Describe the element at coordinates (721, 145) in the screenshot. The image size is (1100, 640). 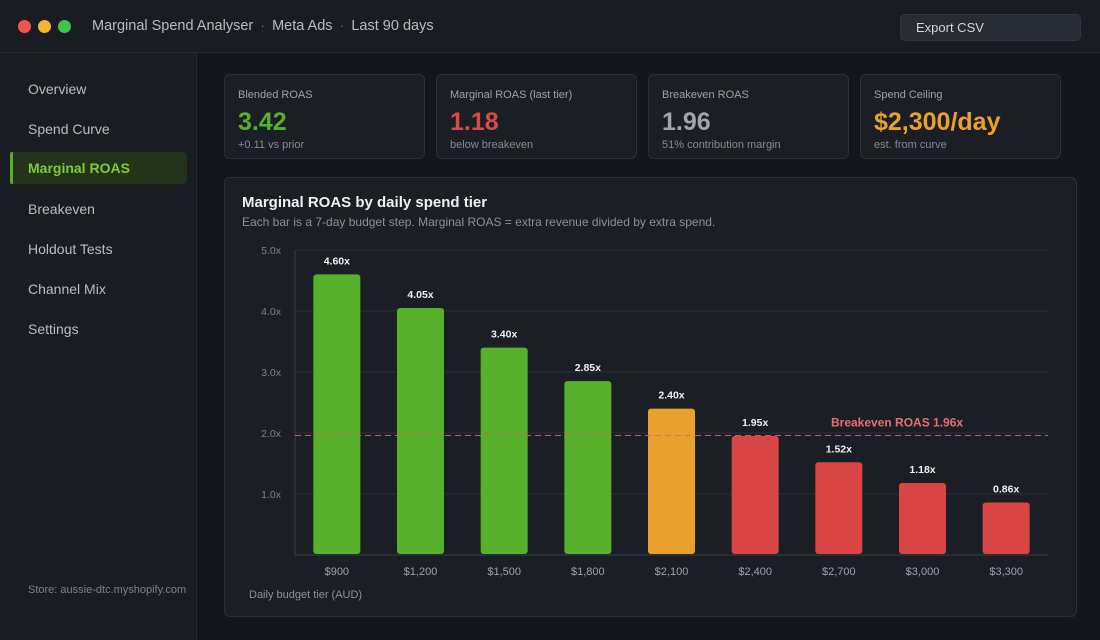
I see `kpi-subtext: 51% contribution margin` at that location.